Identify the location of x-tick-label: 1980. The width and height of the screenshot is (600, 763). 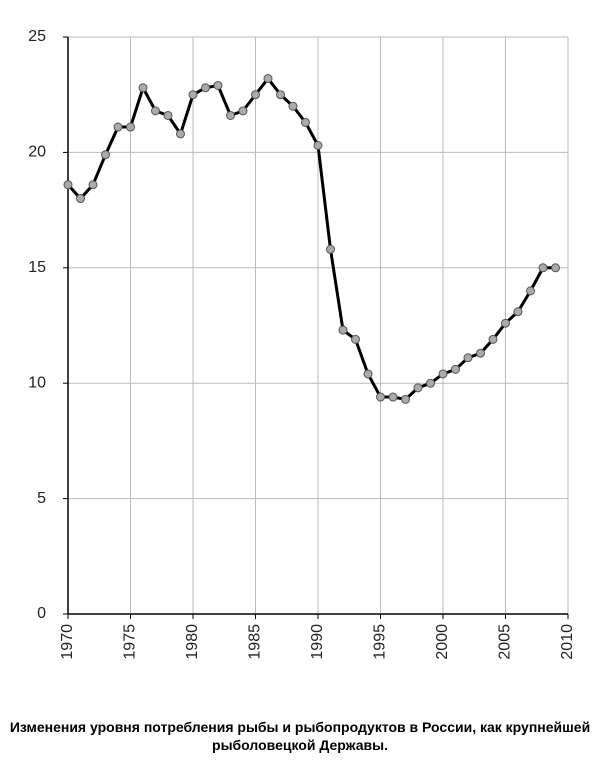
(192, 642).